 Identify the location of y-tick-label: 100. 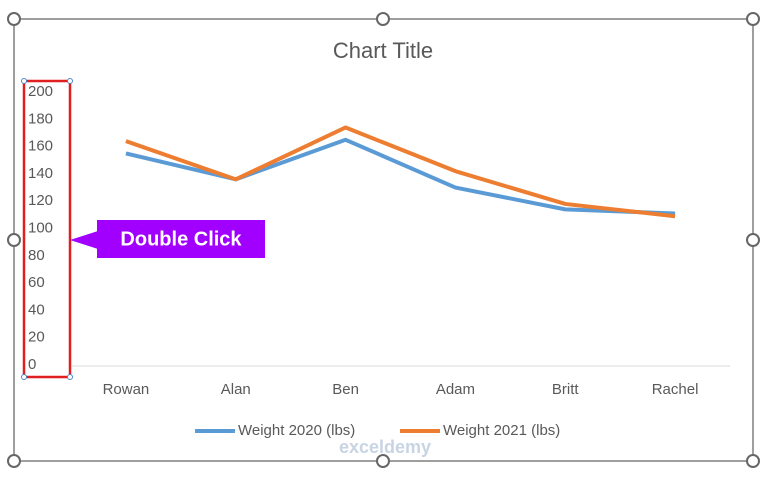
(40, 227).